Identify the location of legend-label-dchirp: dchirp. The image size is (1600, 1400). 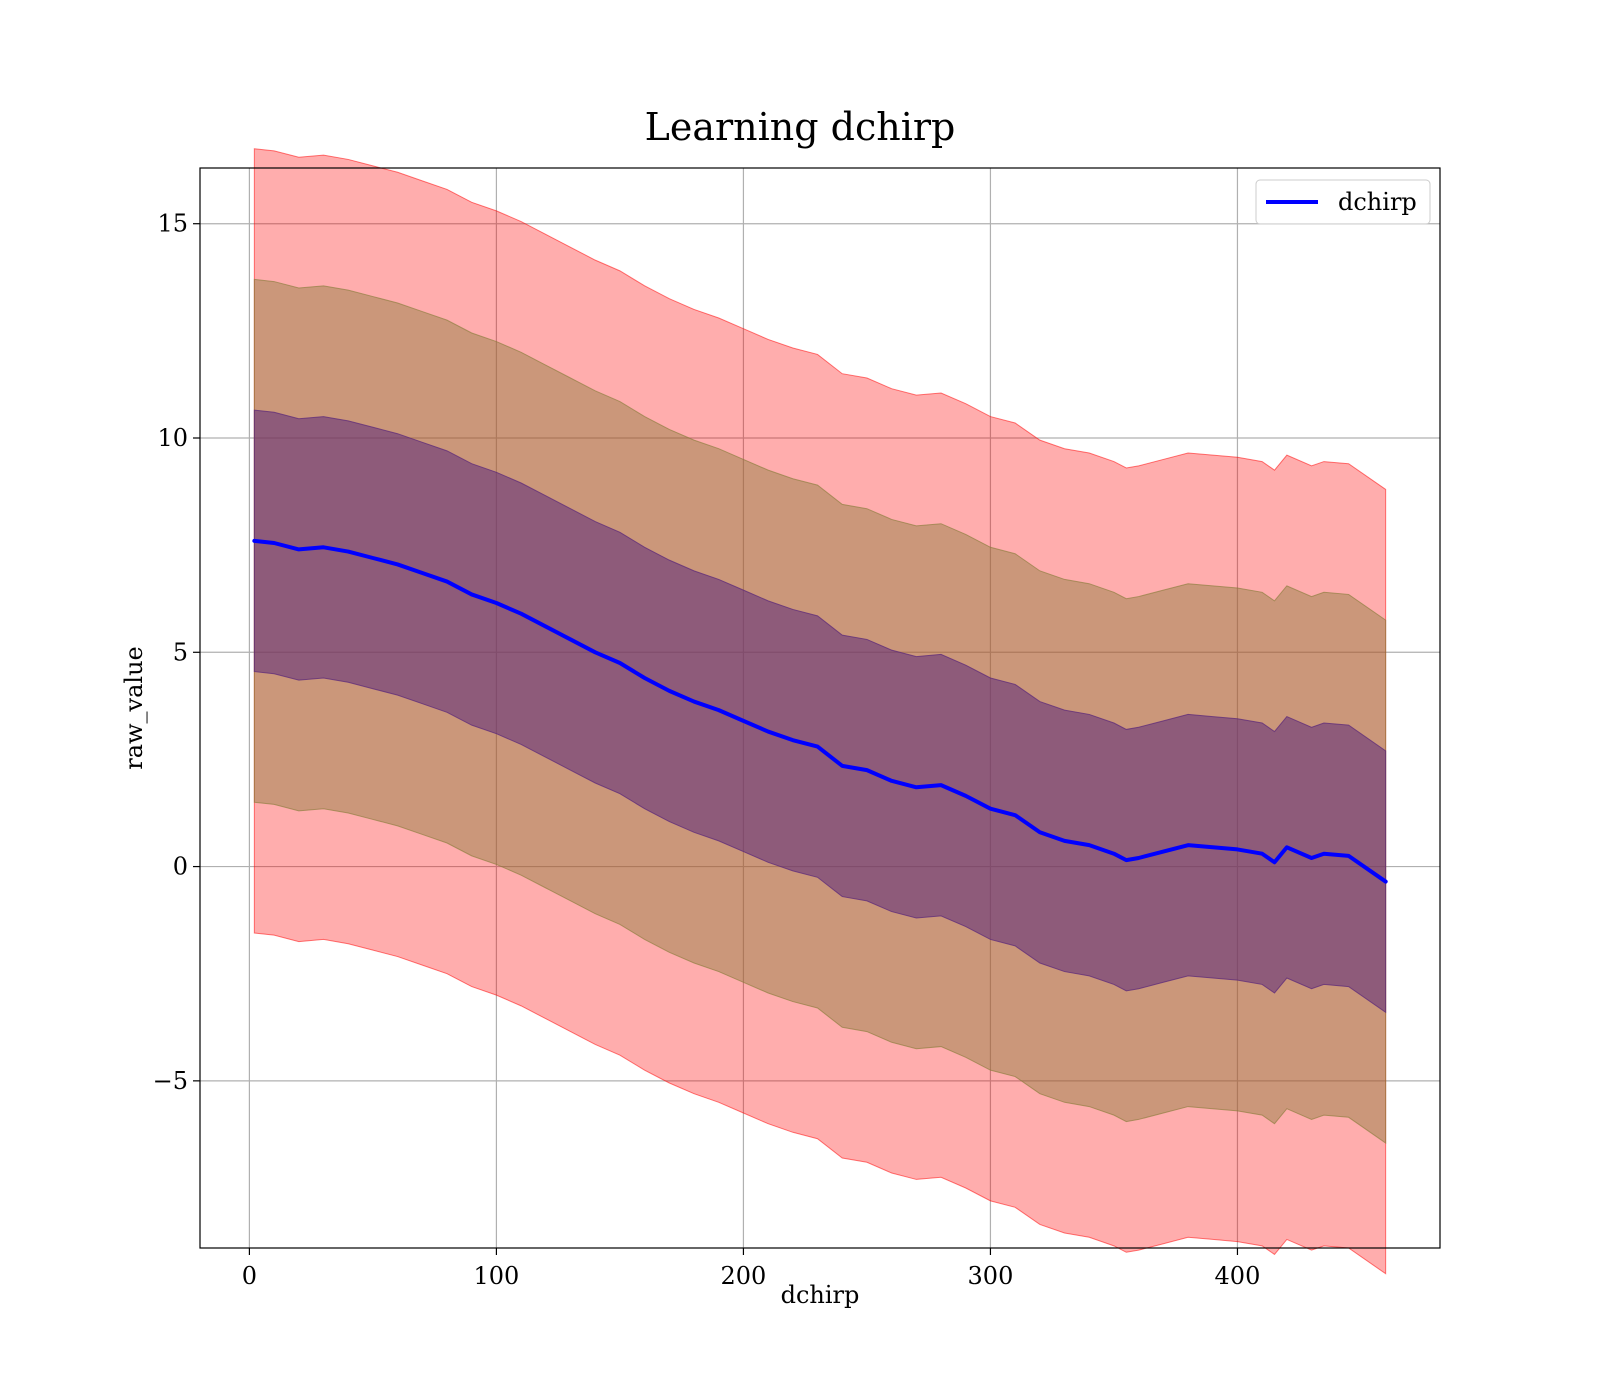
(1377, 202).